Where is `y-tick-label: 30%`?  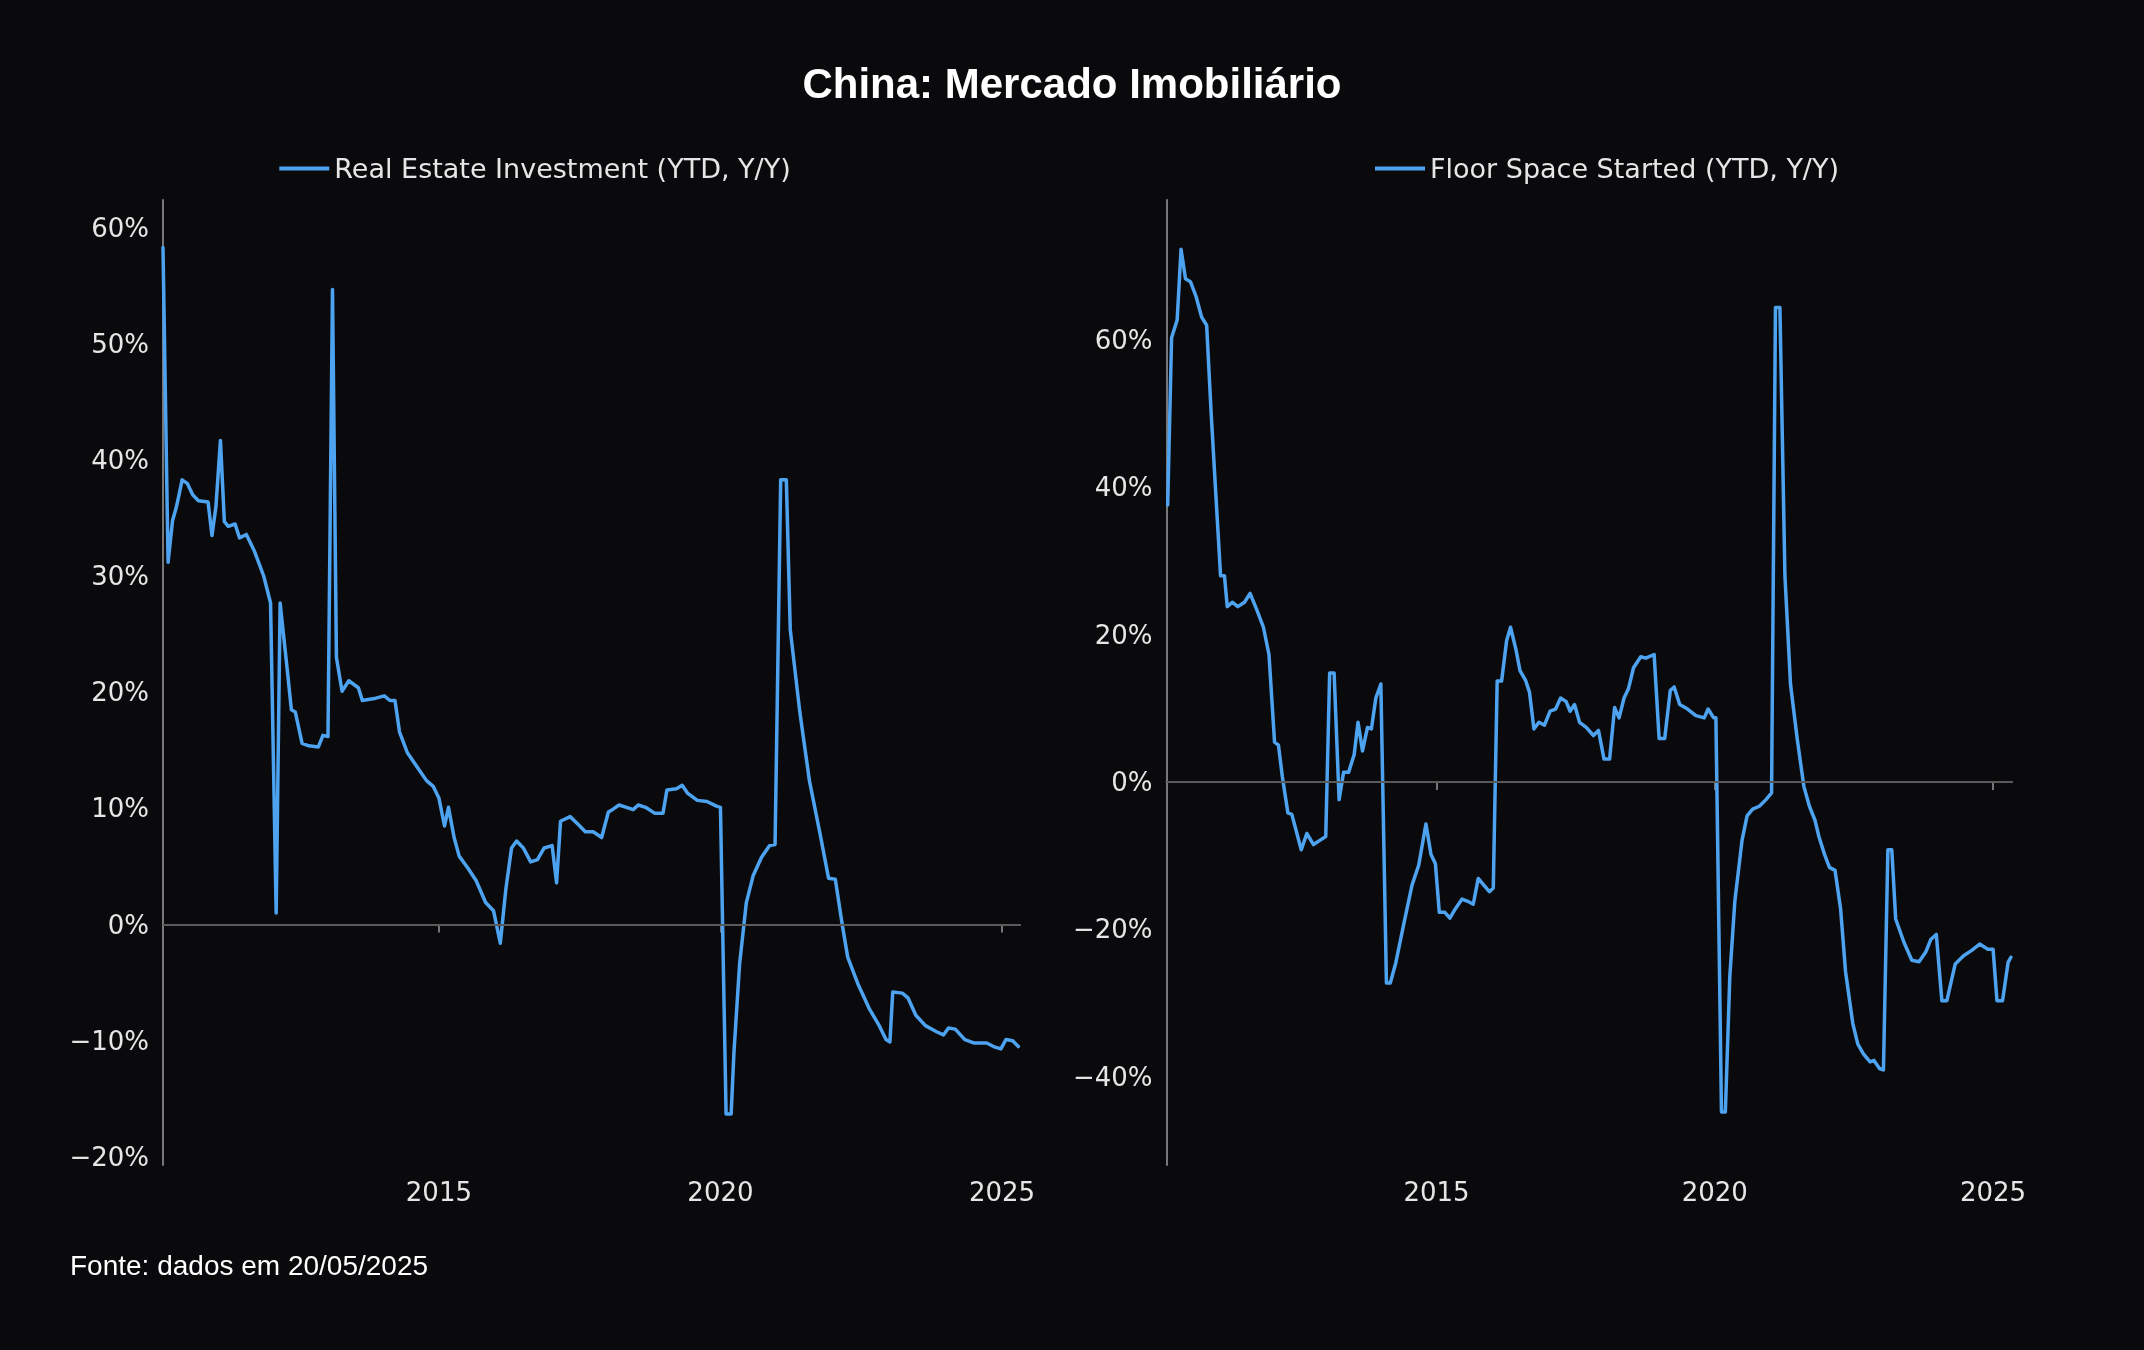 y-tick-label: 30% is located at coordinates (120, 576).